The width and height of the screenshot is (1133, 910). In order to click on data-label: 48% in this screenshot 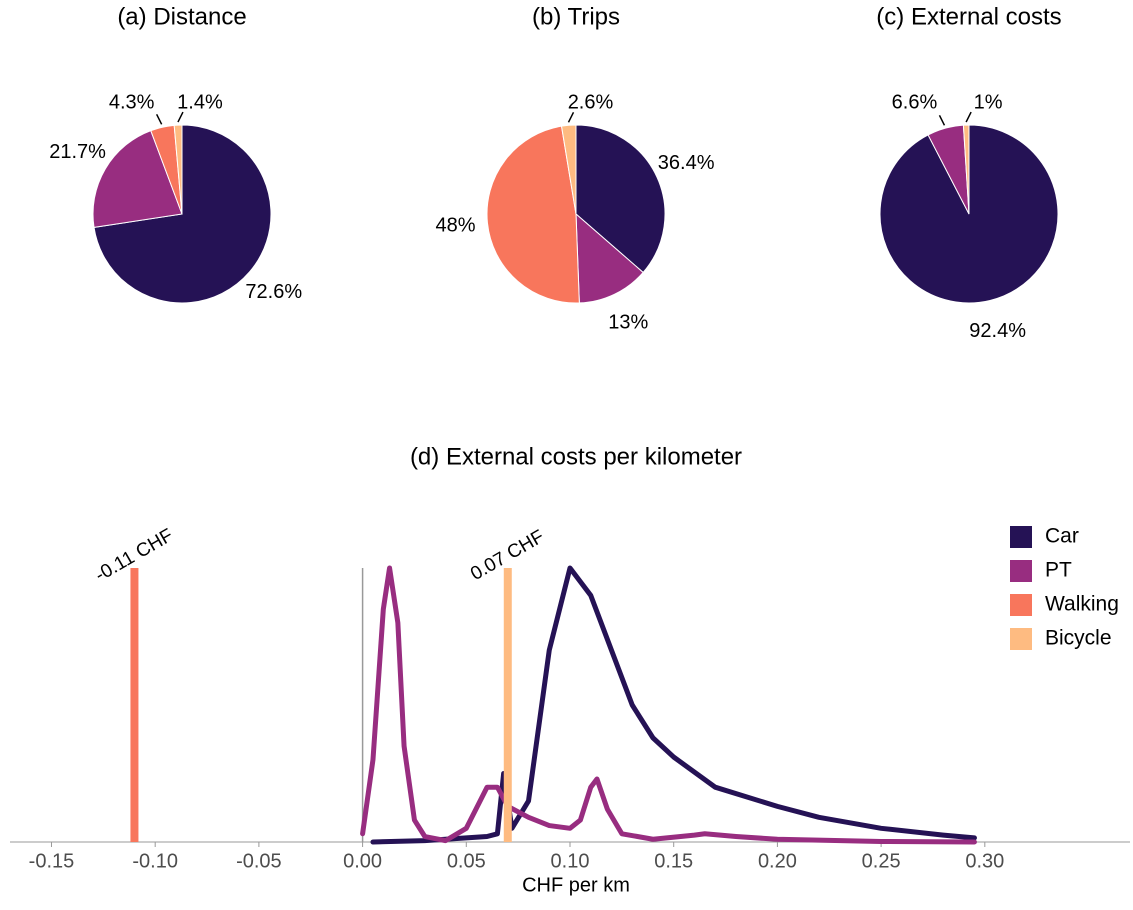, I will do `click(456, 225)`.